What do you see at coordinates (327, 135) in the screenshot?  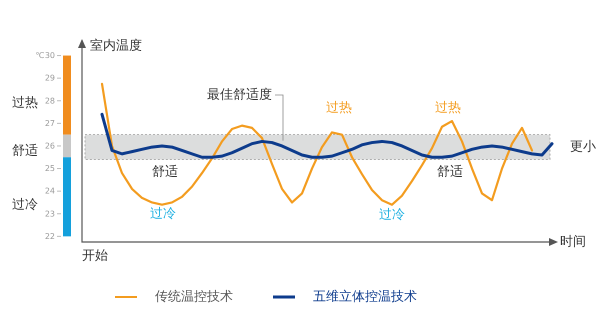 I see `line-series` at bounding box center [327, 135].